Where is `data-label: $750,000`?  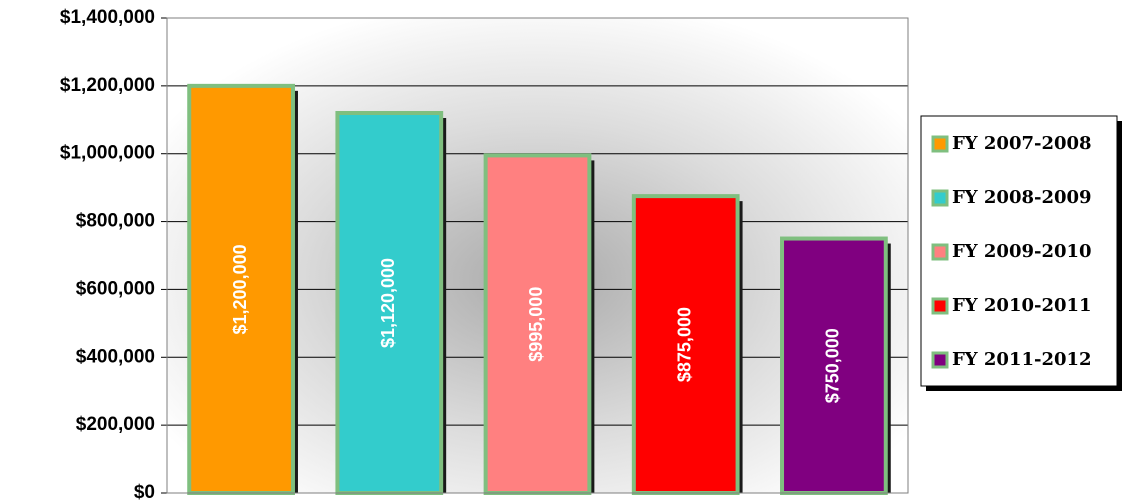
data-label: $750,000 is located at coordinates (833, 365).